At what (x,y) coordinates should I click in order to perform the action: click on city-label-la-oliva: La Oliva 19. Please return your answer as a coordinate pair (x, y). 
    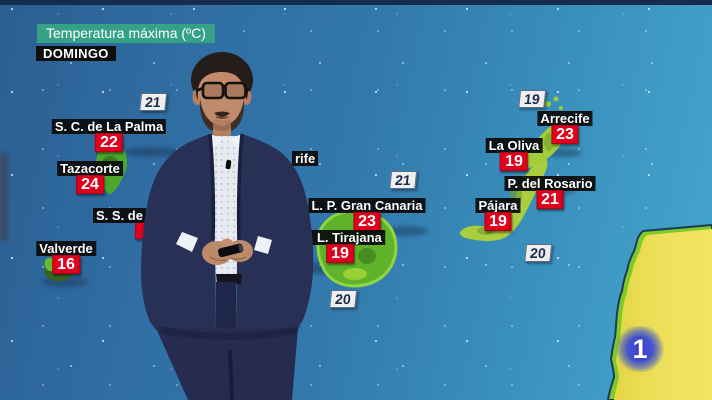
    Looking at the image, I should click on (514, 154).